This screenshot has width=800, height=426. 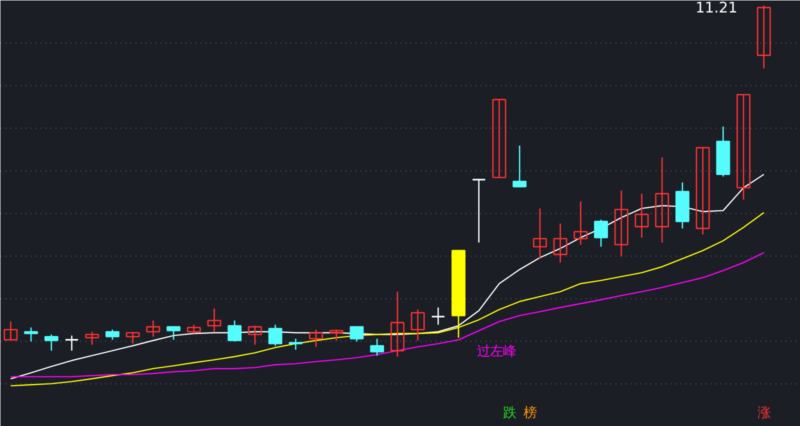 What do you see at coordinates (529, 413) in the screenshot?
I see `text: 榜` at bounding box center [529, 413].